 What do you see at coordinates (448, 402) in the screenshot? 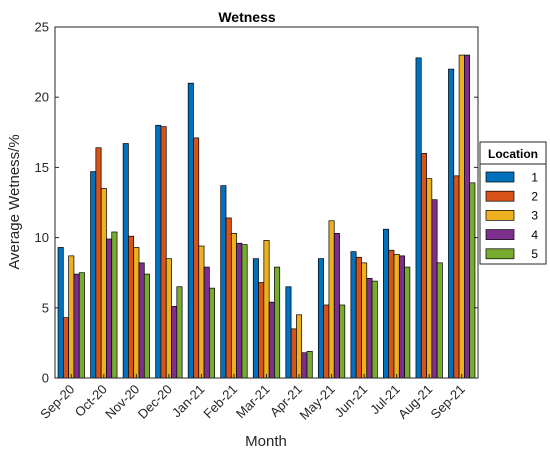
I see `x-tick-label: Sep-21` at bounding box center [448, 402].